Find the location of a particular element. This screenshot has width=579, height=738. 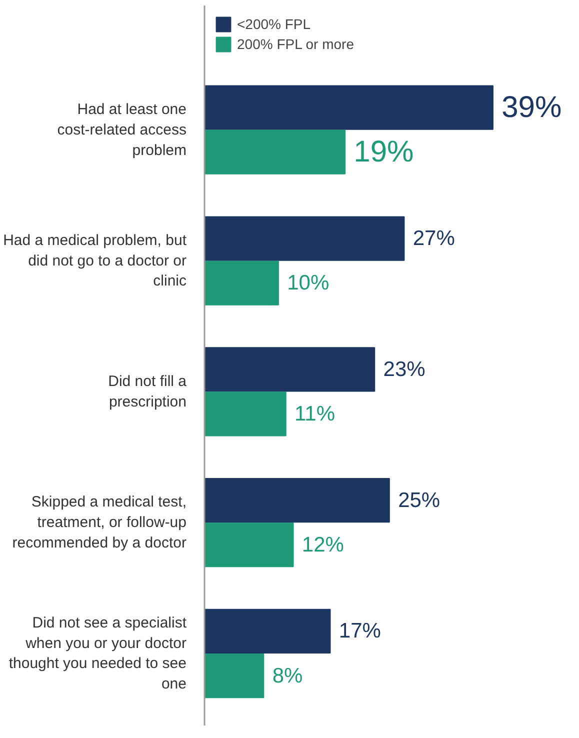

y-tick-label: Had at least one cost-related access problem is located at coordinates (122, 129).